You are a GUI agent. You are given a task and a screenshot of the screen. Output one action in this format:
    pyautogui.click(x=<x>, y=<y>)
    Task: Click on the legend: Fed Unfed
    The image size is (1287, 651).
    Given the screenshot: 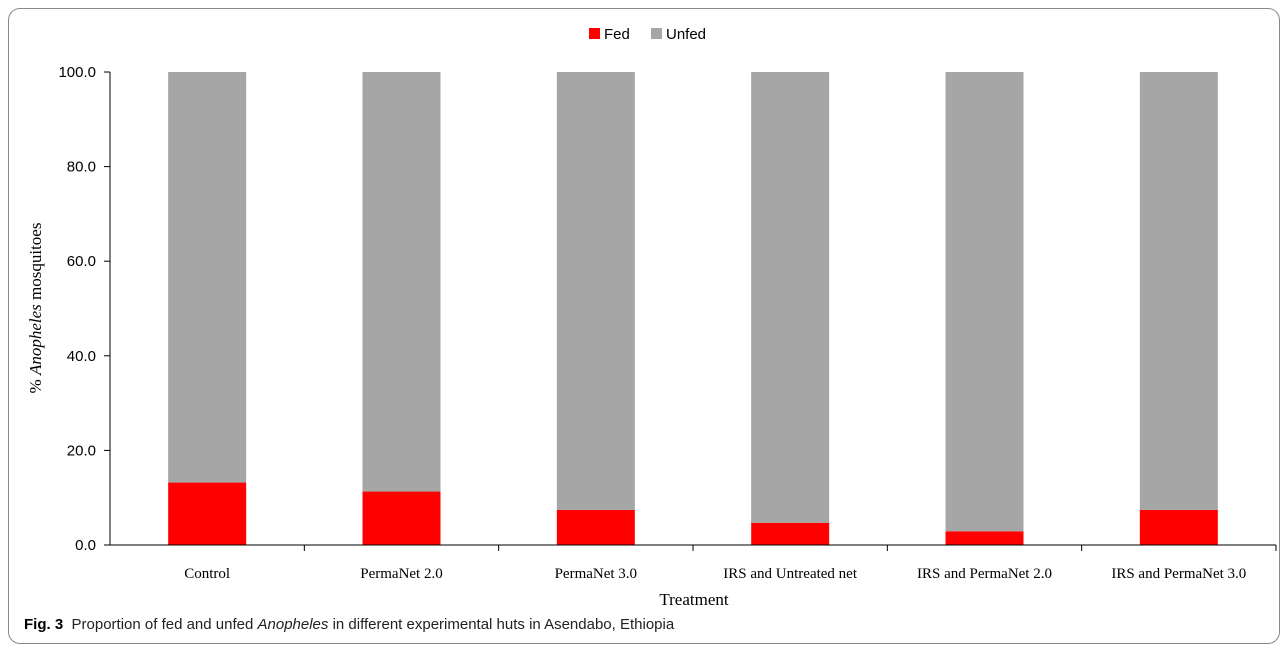 What is the action you would take?
    pyautogui.click(x=647, y=34)
    